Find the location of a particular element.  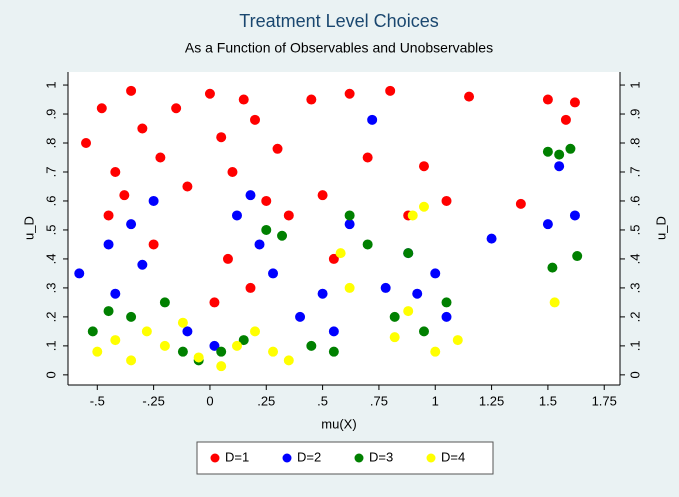

y2-tick-label: 1 is located at coordinates (634, 84).